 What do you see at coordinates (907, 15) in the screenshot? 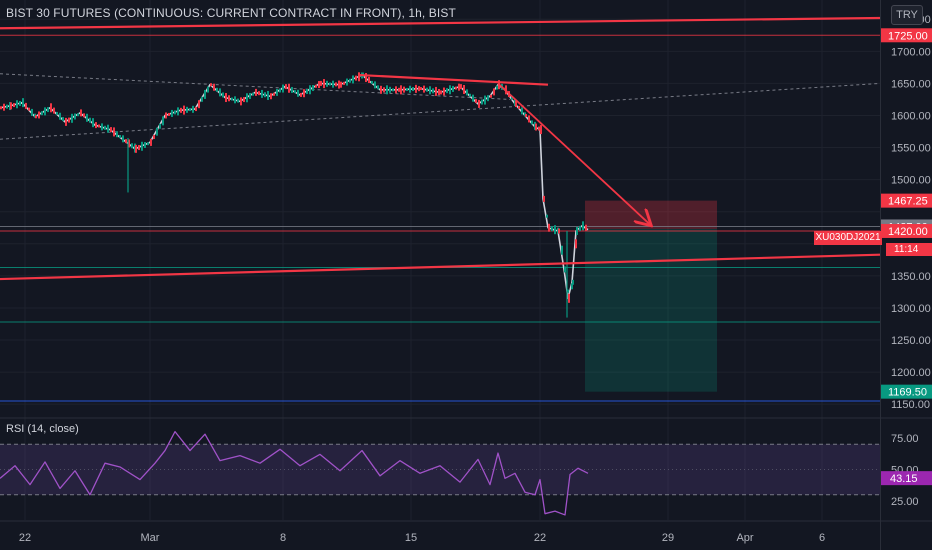
I see `currency-button: TRY` at bounding box center [907, 15].